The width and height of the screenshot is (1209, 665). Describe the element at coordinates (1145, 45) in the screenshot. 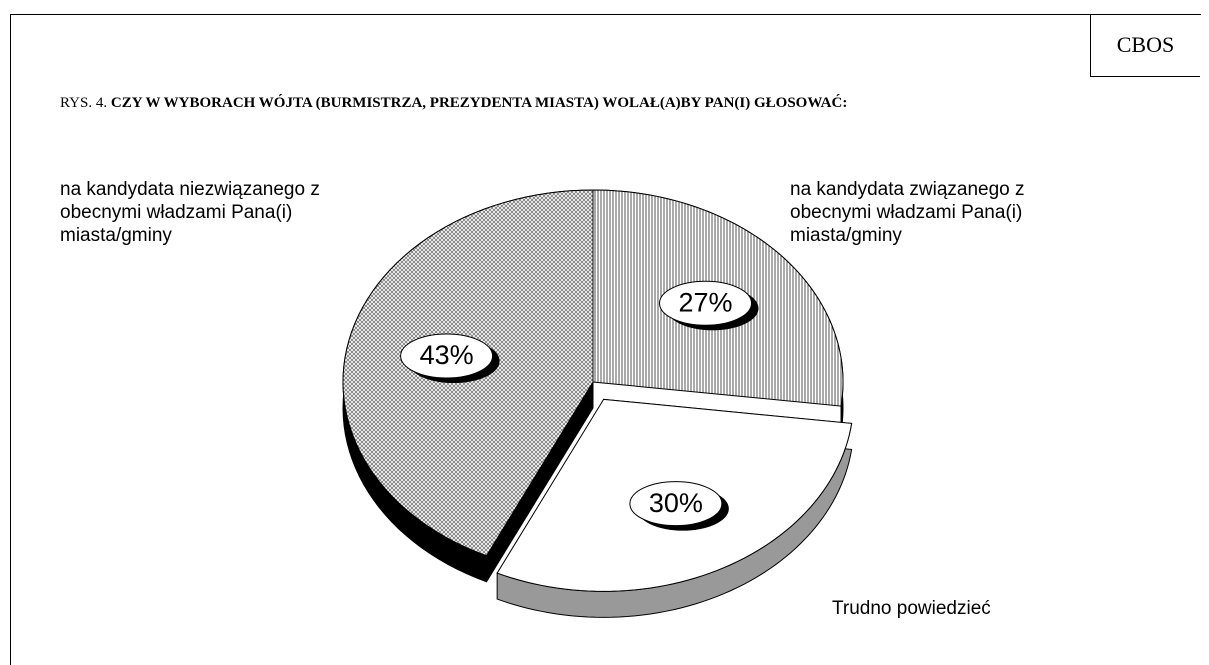

I see `source: CBOS` at that location.